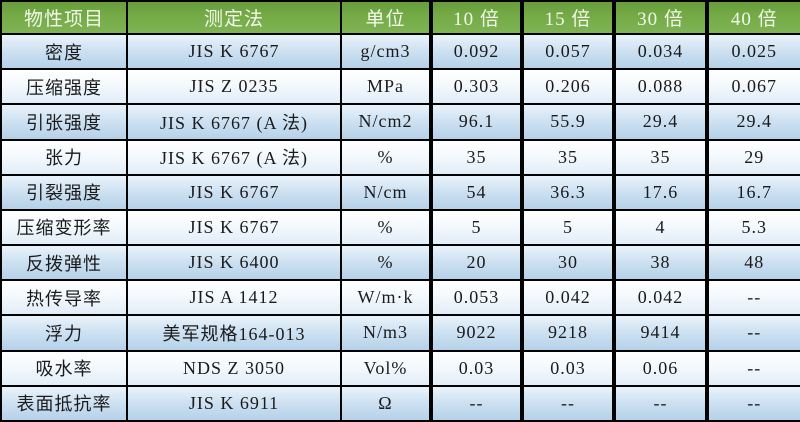  What do you see at coordinates (660, 298) in the screenshot?
I see `value-30x-cell: 0.042` at bounding box center [660, 298].